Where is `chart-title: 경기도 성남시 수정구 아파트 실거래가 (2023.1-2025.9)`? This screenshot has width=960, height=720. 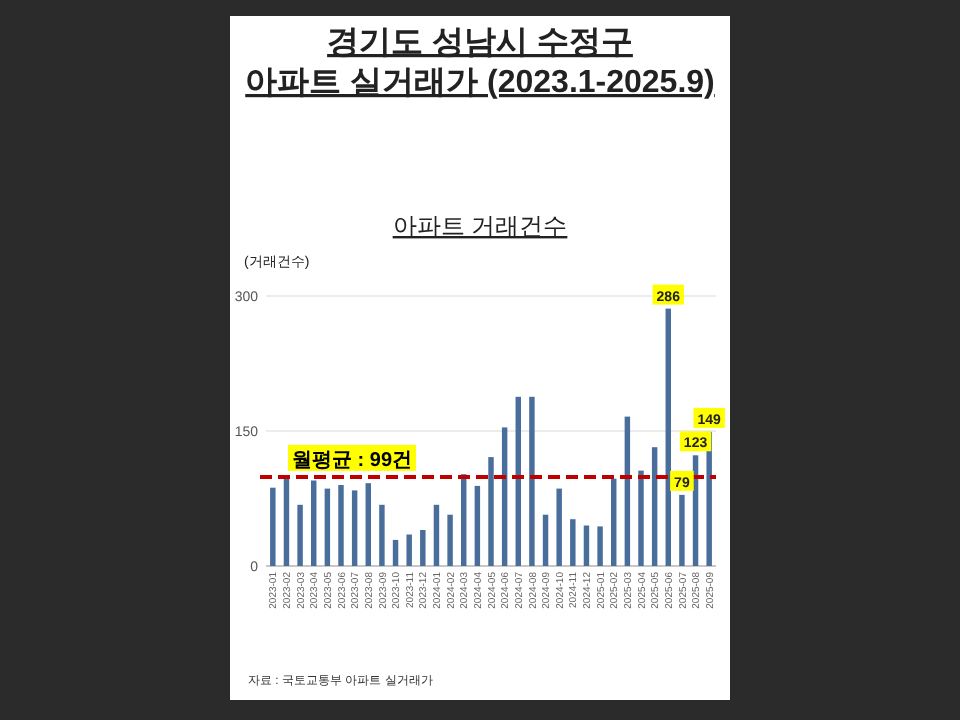
chart-title: 경기도 성남시 수정구 아파트 실거래가 (2023.1-2025.9) is located at coordinates (480, 63).